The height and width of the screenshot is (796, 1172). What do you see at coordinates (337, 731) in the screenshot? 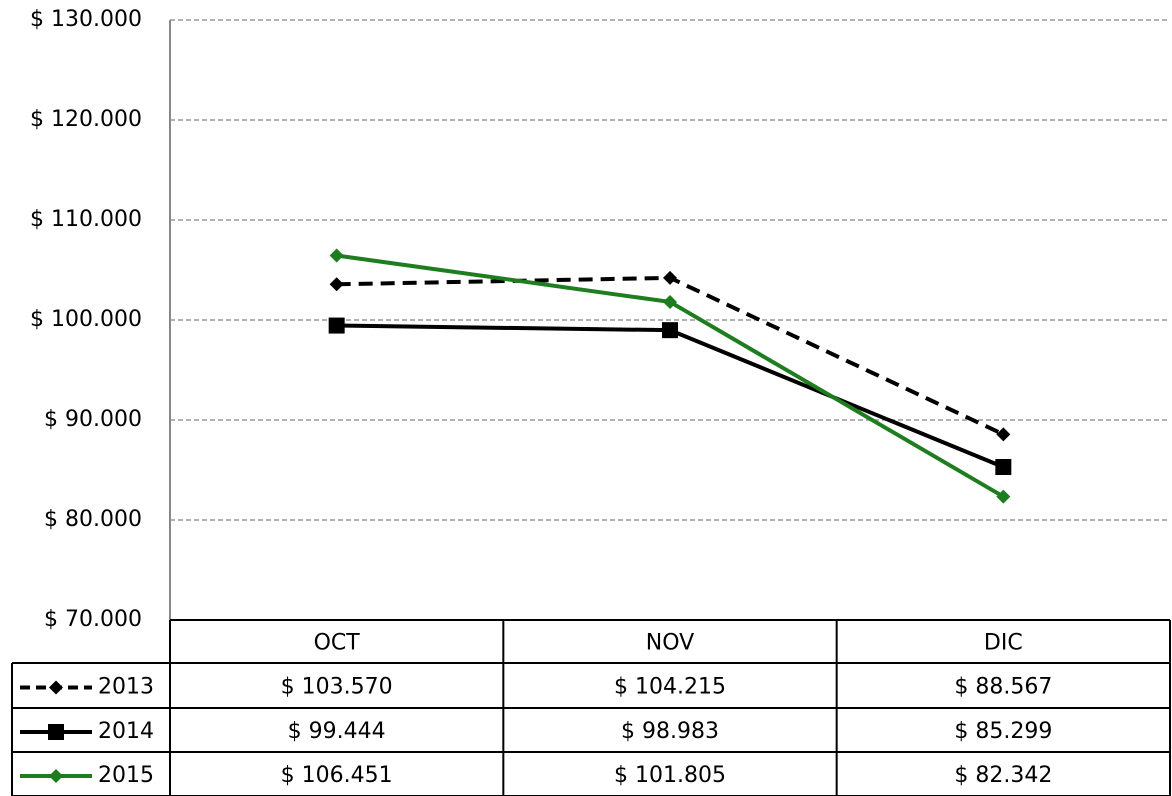
I see `data-label: $ 99.444` at bounding box center [337, 731].